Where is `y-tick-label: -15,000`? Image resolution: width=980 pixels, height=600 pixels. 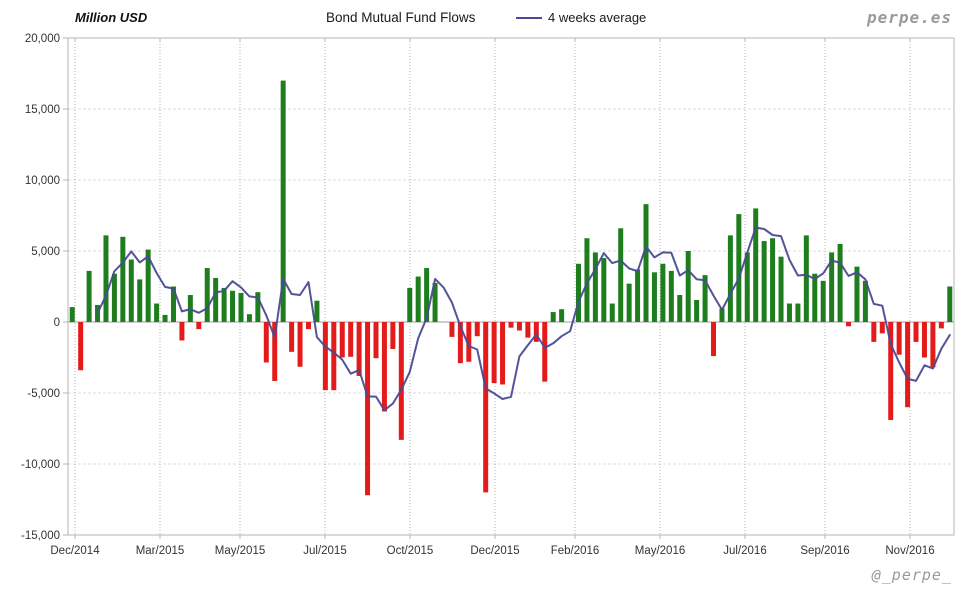 y-tick-label: -15,000 is located at coordinates (40, 536).